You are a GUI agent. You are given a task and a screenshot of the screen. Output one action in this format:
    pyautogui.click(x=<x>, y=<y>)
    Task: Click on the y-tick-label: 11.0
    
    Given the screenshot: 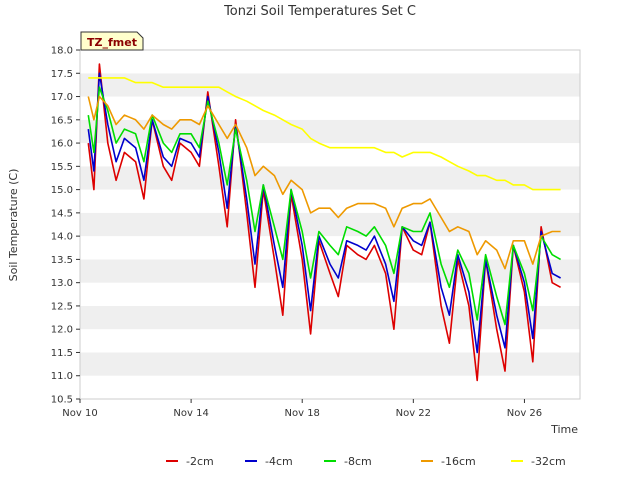 What is the action you would take?
    pyautogui.click(x=62, y=376)
    